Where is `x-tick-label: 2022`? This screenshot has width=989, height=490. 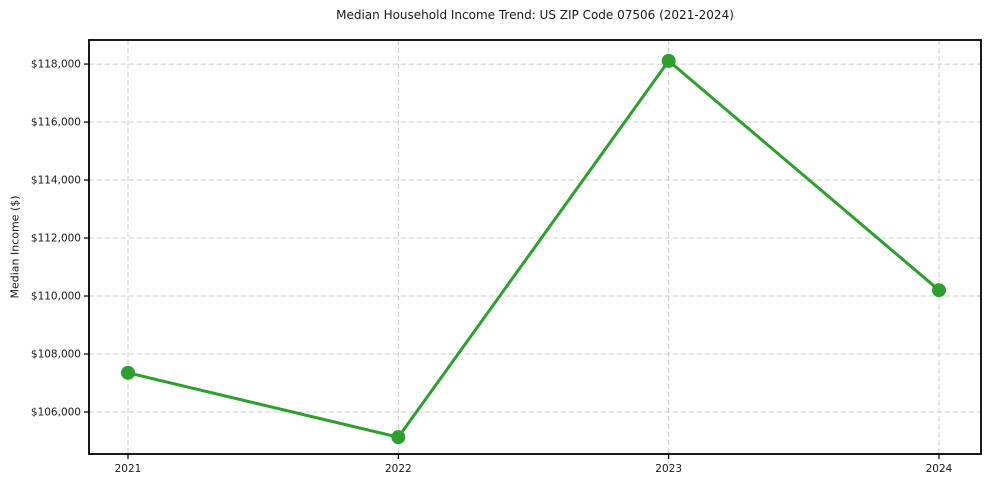
x-tick-label: 2022 is located at coordinates (398, 469).